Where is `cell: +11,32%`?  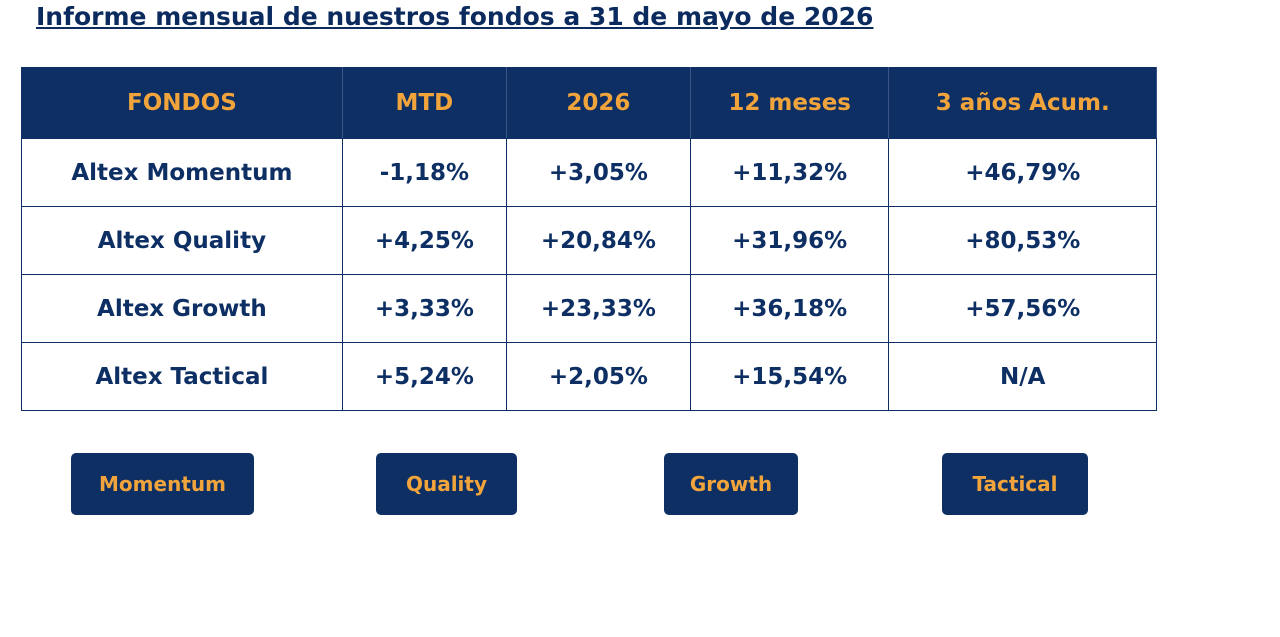
cell: +11,32% is located at coordinates (789, 172).